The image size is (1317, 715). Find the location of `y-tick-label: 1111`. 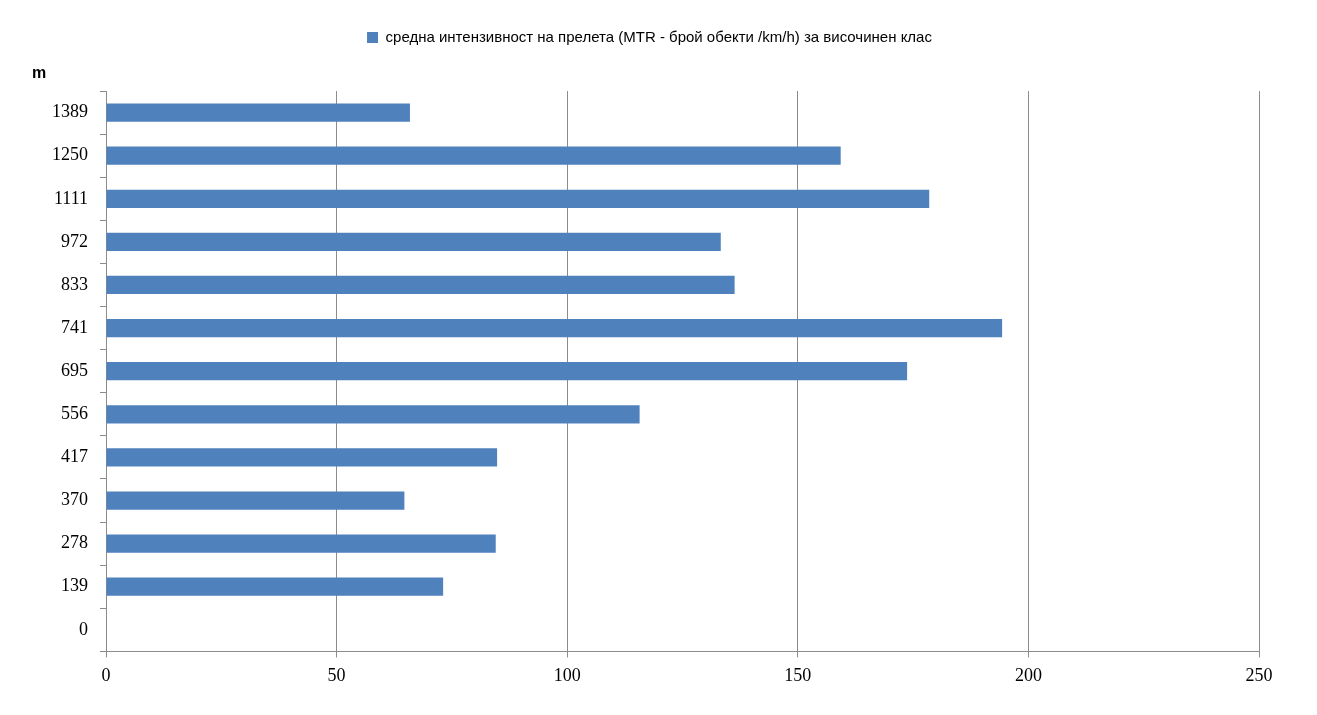

y-tick-label: 1111 is located at coordinates (71, 197).